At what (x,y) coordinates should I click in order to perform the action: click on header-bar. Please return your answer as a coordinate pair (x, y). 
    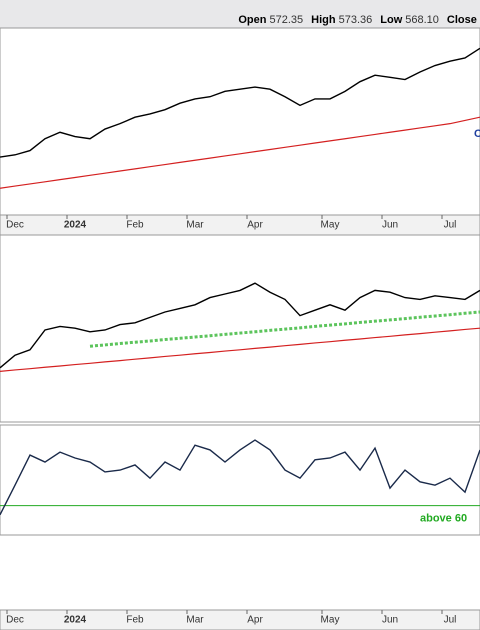
    Looking at the image, I should click on (240, 14).